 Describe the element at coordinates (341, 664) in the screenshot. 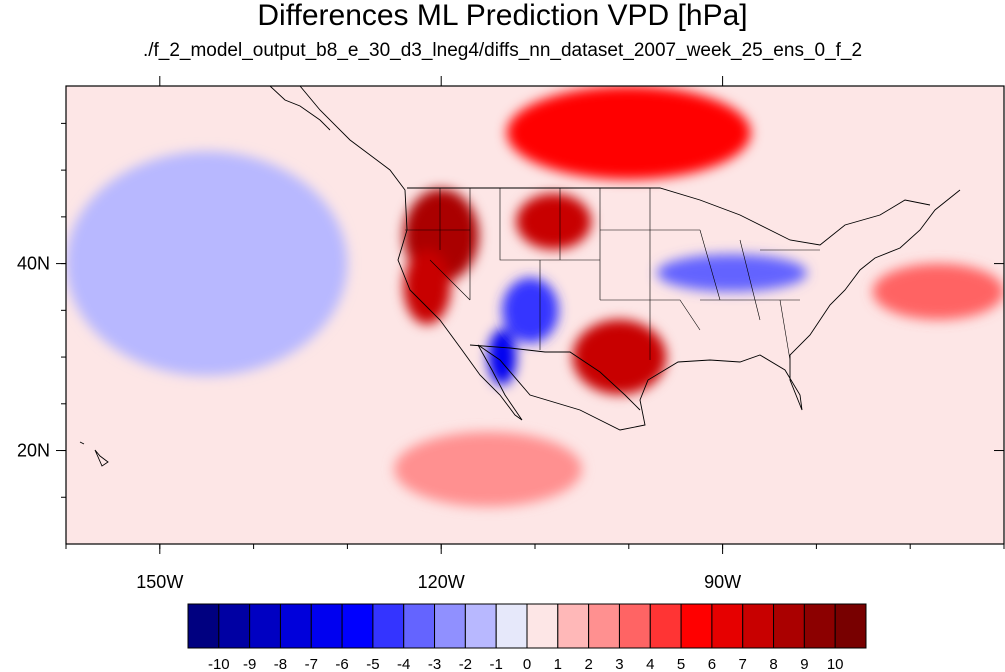

I see `colorbar-label: -6` at that location.